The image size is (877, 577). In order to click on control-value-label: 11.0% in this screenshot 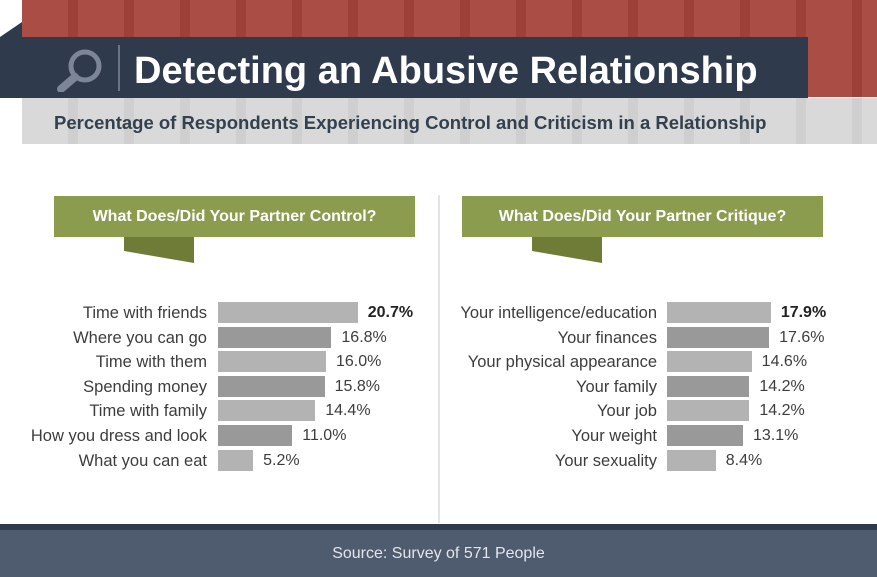, I will do `click(324, 435)`.